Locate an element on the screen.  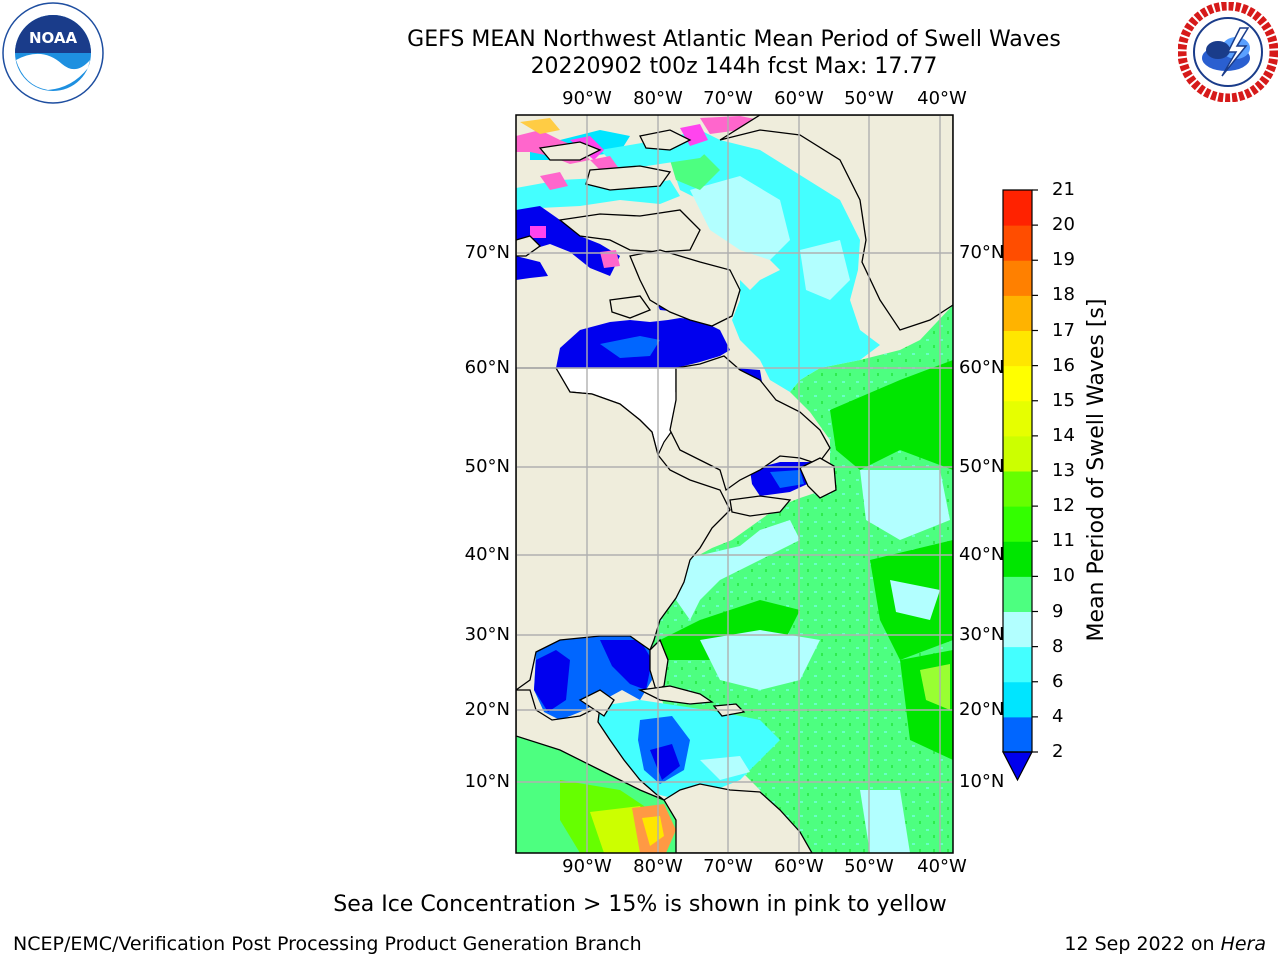
lat-label-right: 60°N is located at coordinates (982, 367).